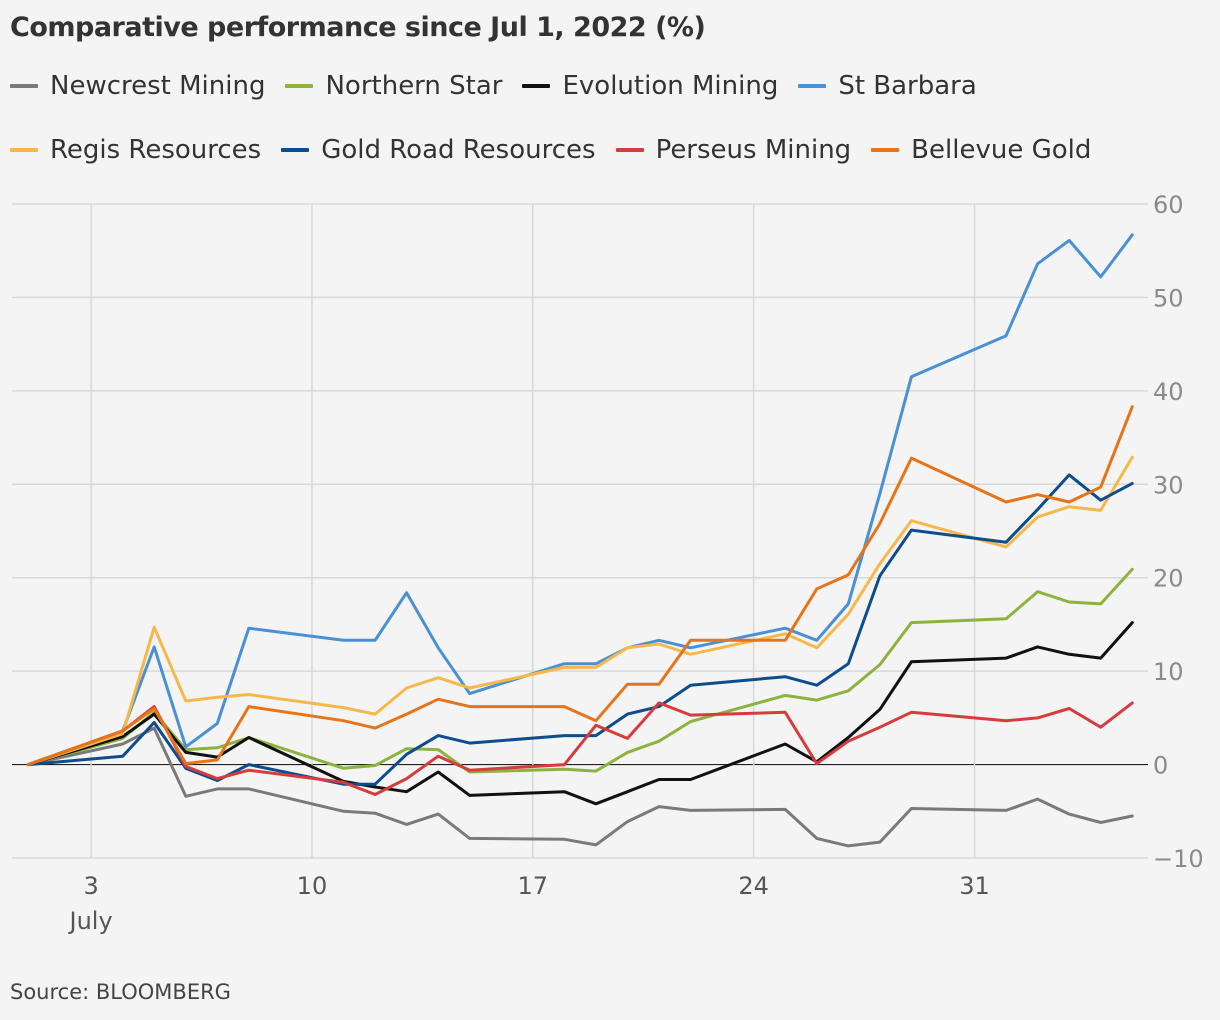 The width and height of the screenshot is (1220, 1020). I want to click on legend-item: Newcrest Mining, so click(137, 86).